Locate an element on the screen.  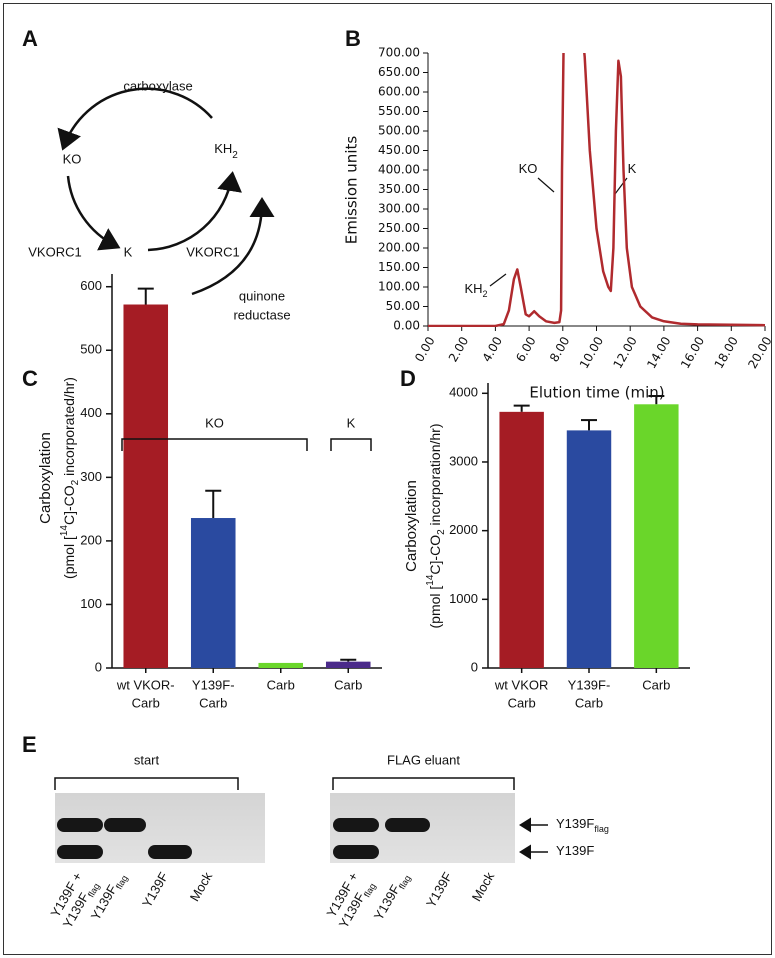
x-tick-label: 0.00 is located at coordinates (424, 349).